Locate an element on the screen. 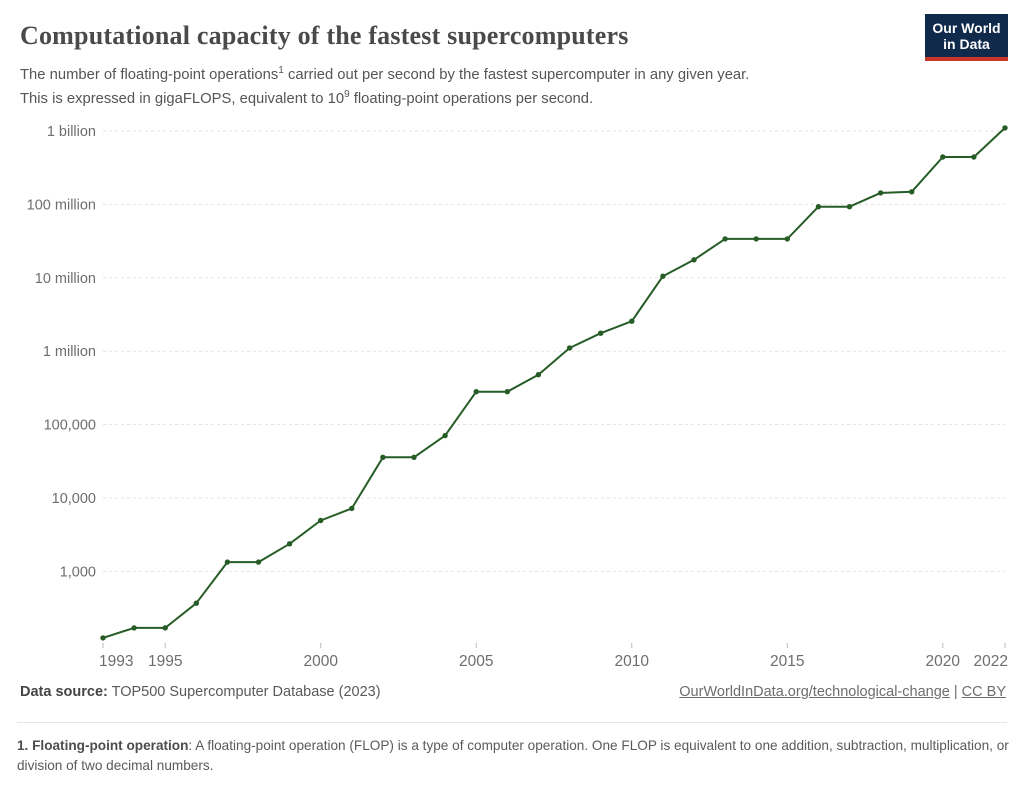 This screenshot has width=1024, height=797. subtitle-text-1: The number of floating-point operations is located at coordinates (149, 74).